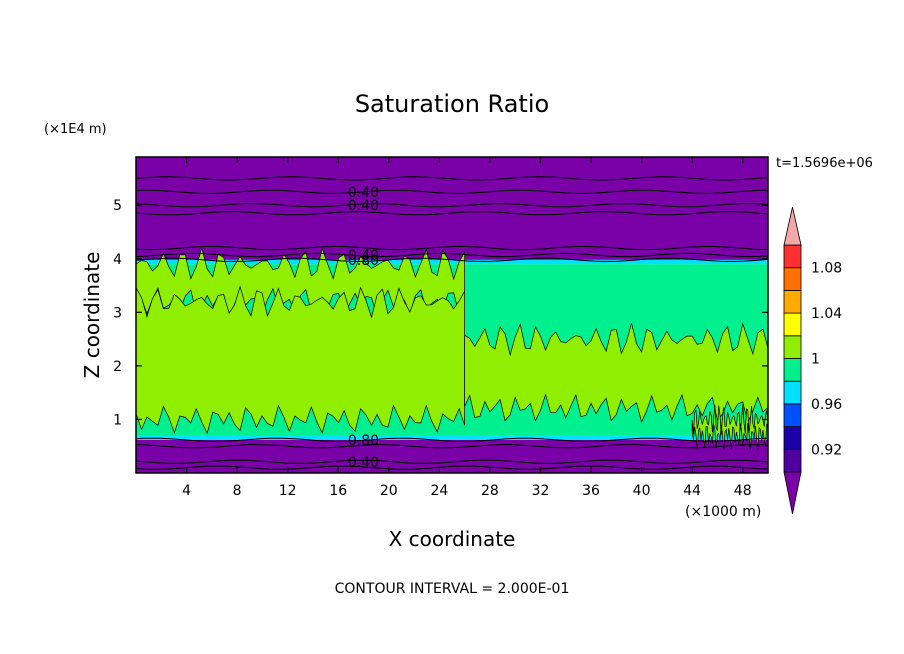 This screenshot has height=654, width=904. What do you see at coordinates (541, 491) in the screenshot?
I see `x-tick-label-32: 32` at bounding box center [541, 491].